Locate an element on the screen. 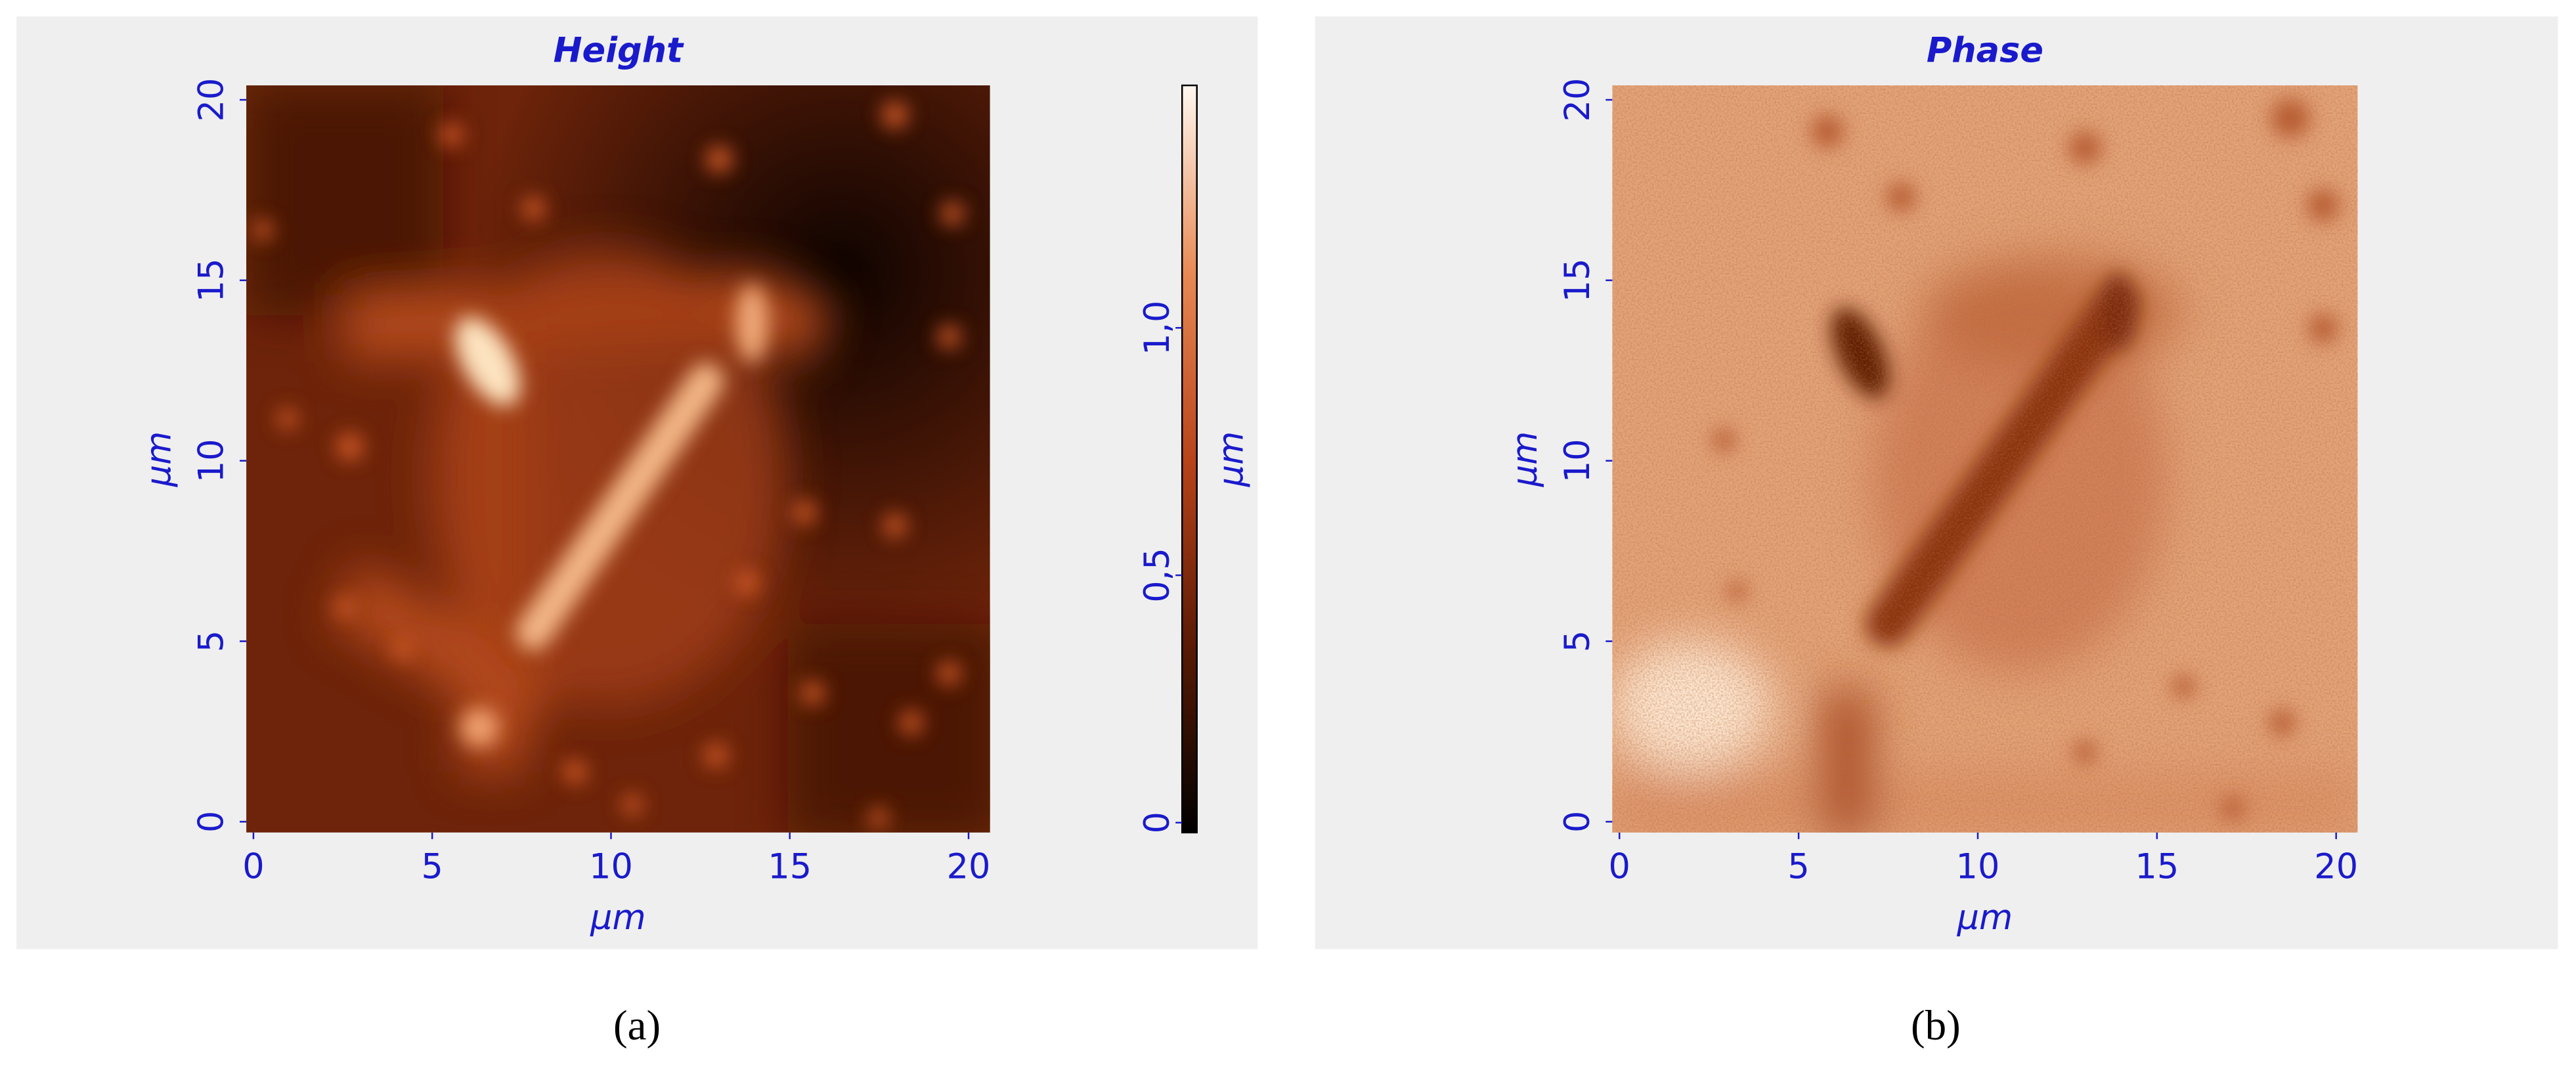  chart-title: Height is located at coordinates (619, 51).